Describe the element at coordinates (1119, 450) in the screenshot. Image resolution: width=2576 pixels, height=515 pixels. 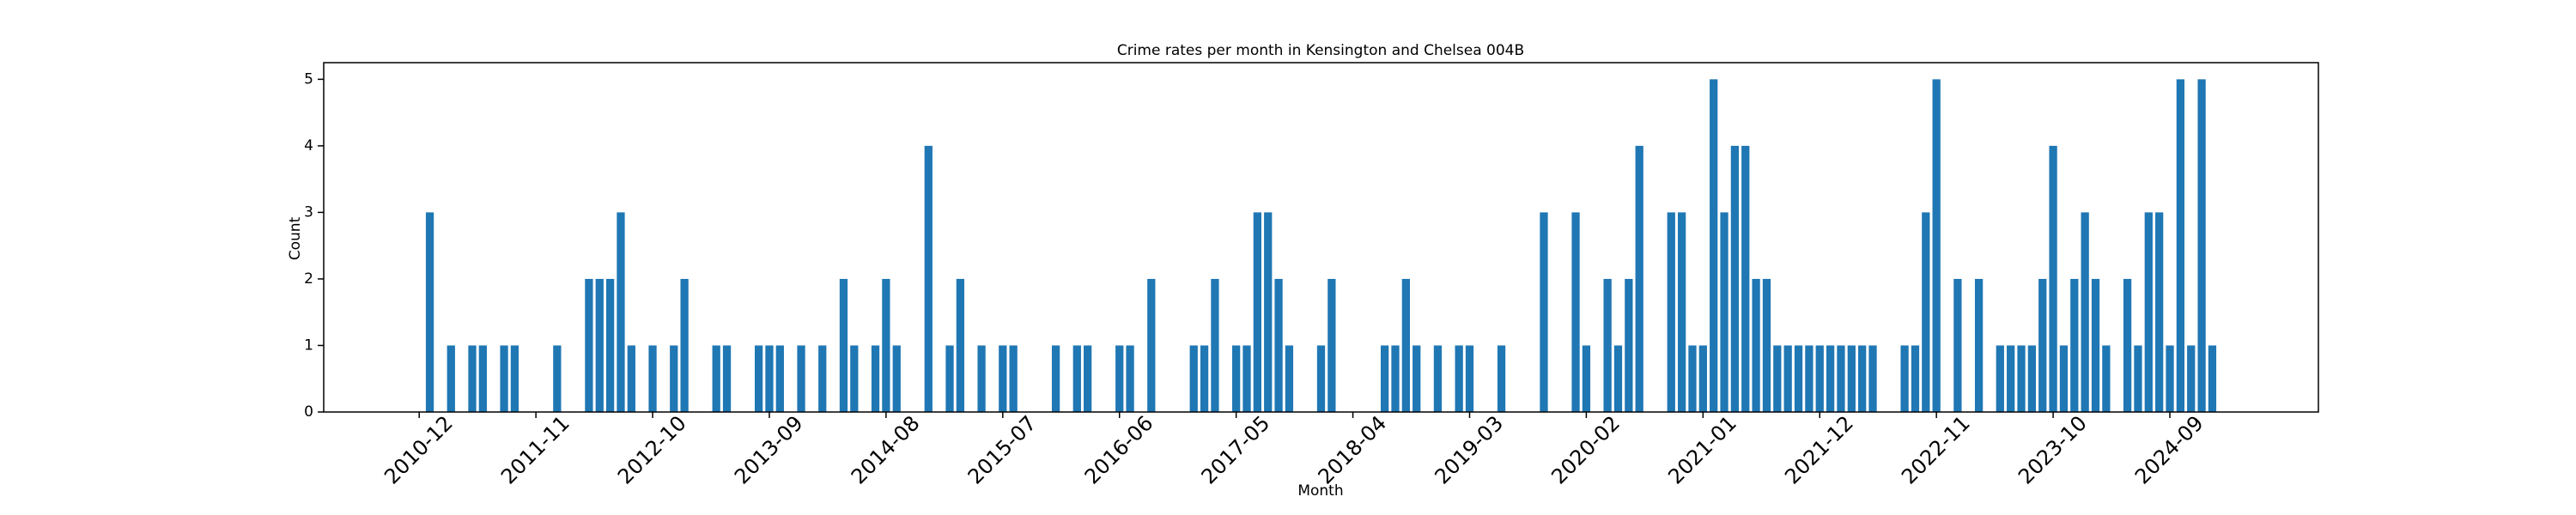
I see `x-tick-label: 2016-06` at that location.